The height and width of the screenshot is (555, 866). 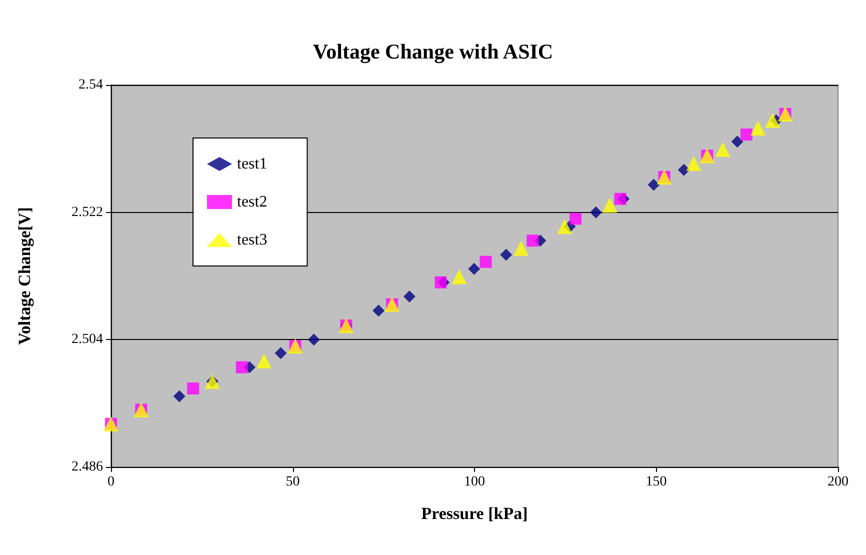 What do you see at coordinates (24, 276) in the screenshot?
I see `y-axis-title: Voltage Change[V]` at bounding box center [24, 276].